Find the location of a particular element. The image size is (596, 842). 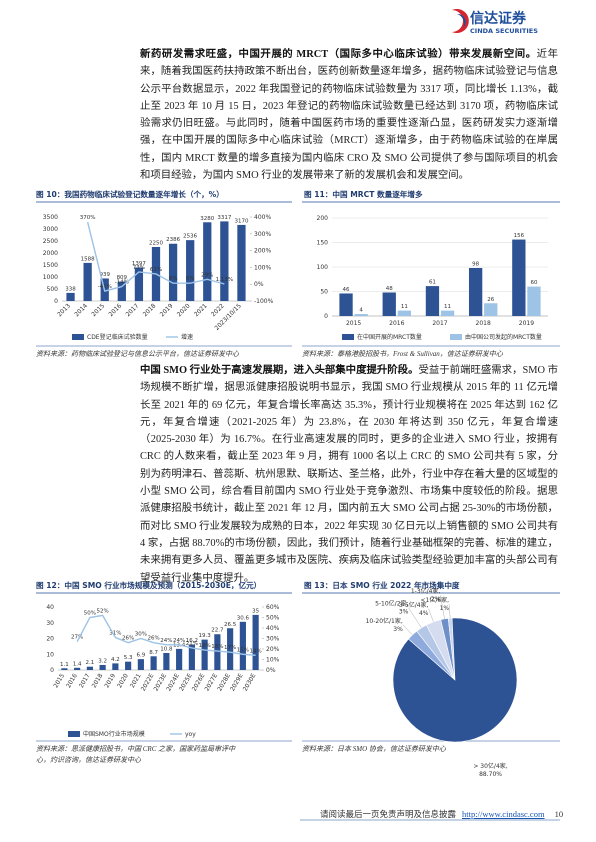

pie-label: > 30亿/4家, is located at coordinates (490, 766).